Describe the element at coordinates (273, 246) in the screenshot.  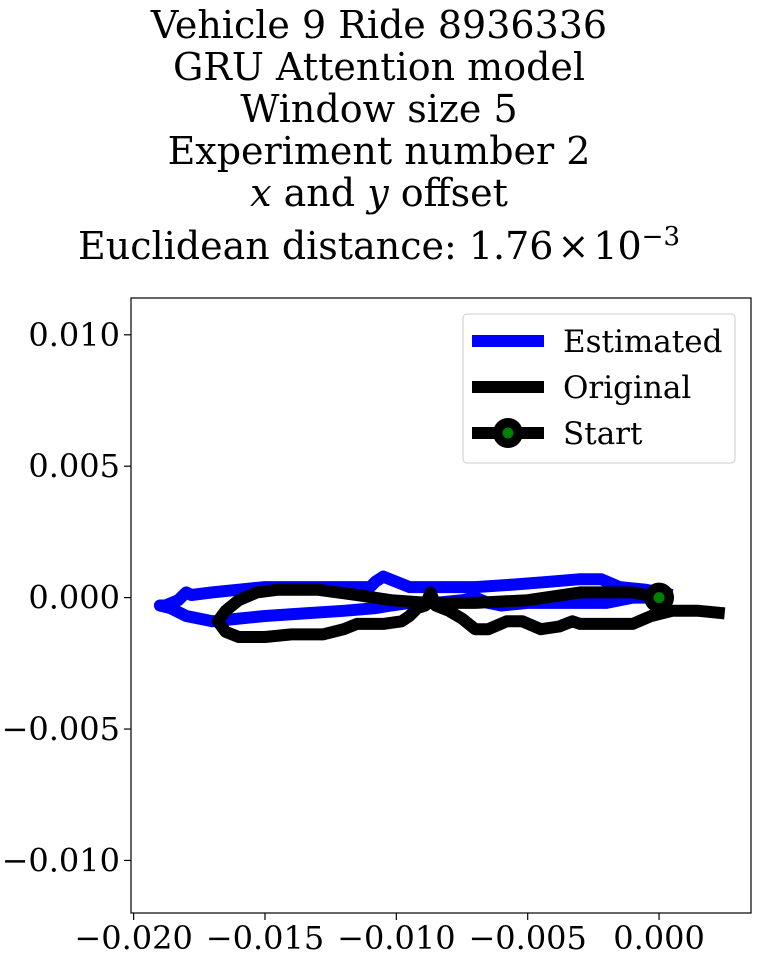
I see `title-distance-prefix: Euclidean distance:` at that location.